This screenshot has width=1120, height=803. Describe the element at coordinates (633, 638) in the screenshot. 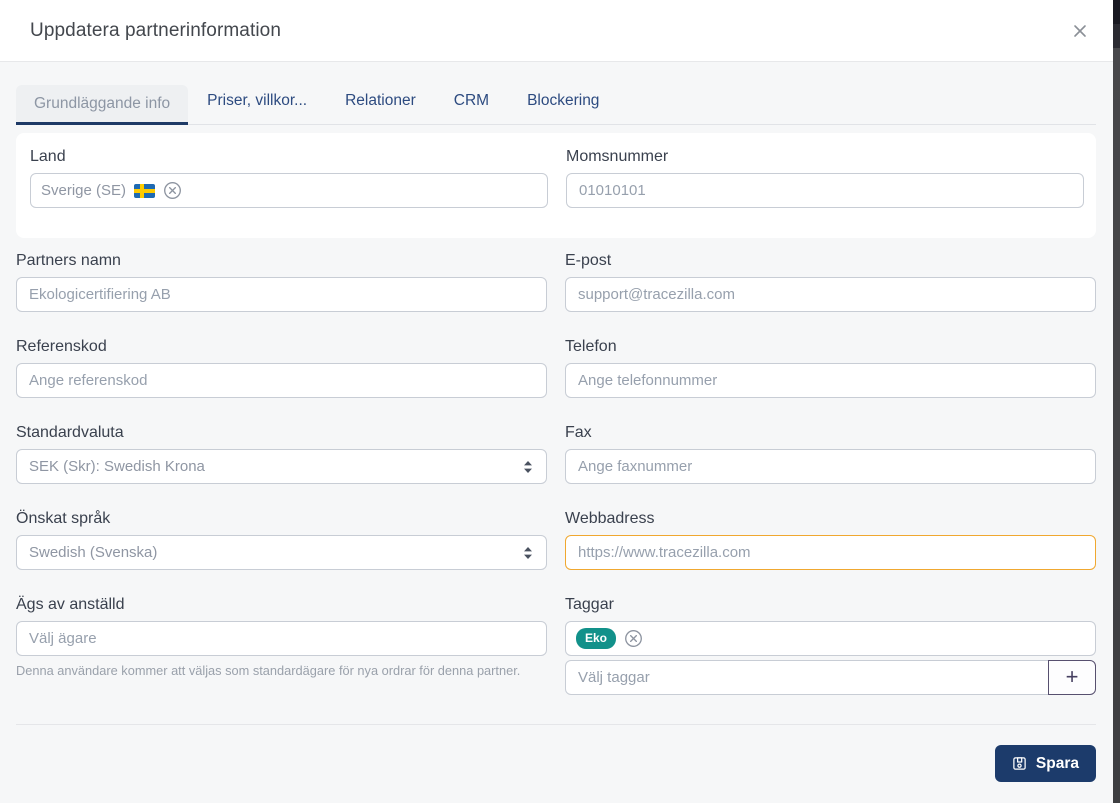

I see `tag-remove-icon` at that location.